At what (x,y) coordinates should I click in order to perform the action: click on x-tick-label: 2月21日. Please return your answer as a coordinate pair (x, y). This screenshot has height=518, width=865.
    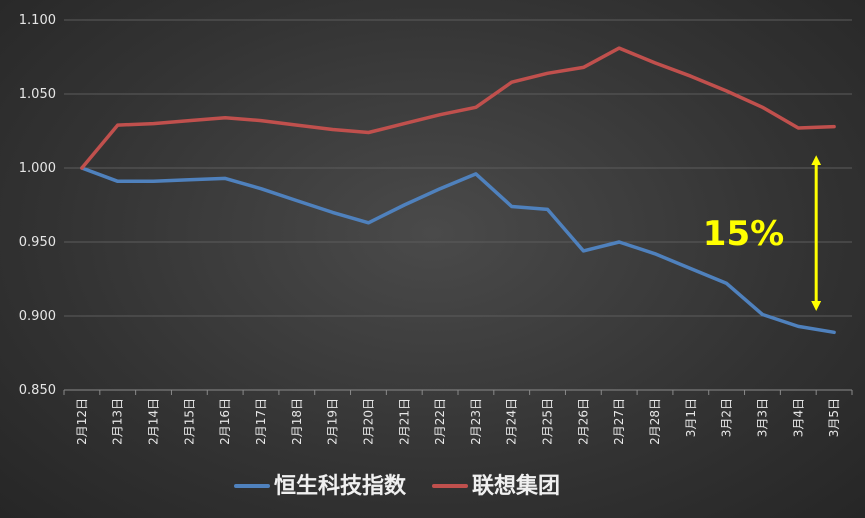
    Looking at the image, I should click on (404, 421).